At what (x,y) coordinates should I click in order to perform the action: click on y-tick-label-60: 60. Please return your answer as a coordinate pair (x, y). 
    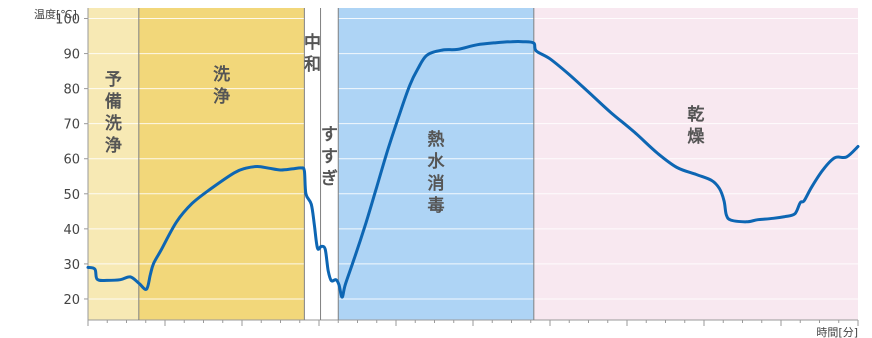
    Looking at the image, I should click on (71, 160).